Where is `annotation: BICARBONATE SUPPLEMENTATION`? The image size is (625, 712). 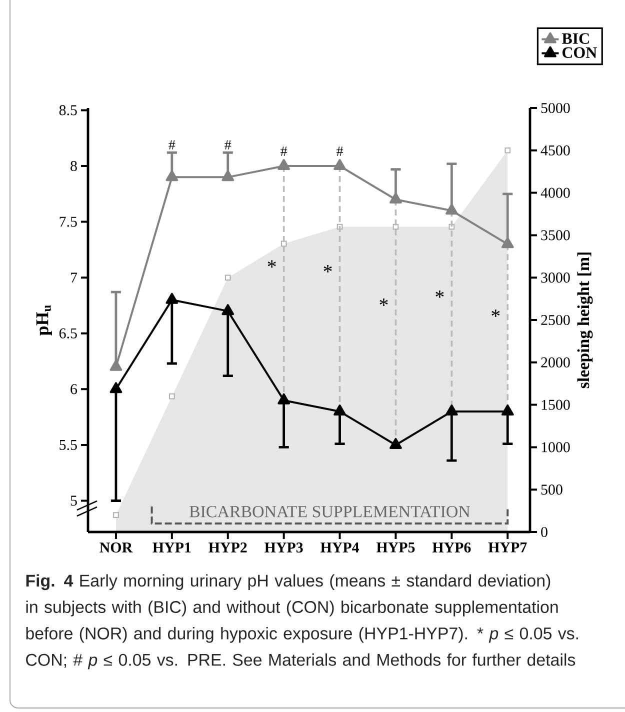 annotation: BICARBONATE SUPPLEMENTATION is located at coordinates (329, 512).